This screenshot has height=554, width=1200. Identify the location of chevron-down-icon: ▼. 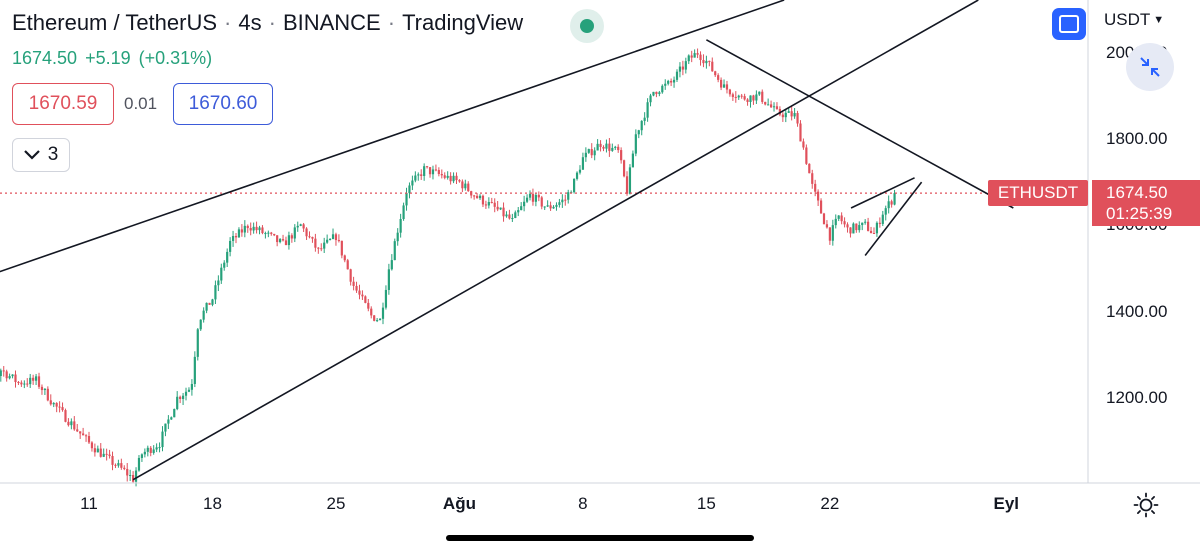
(1159, 20).